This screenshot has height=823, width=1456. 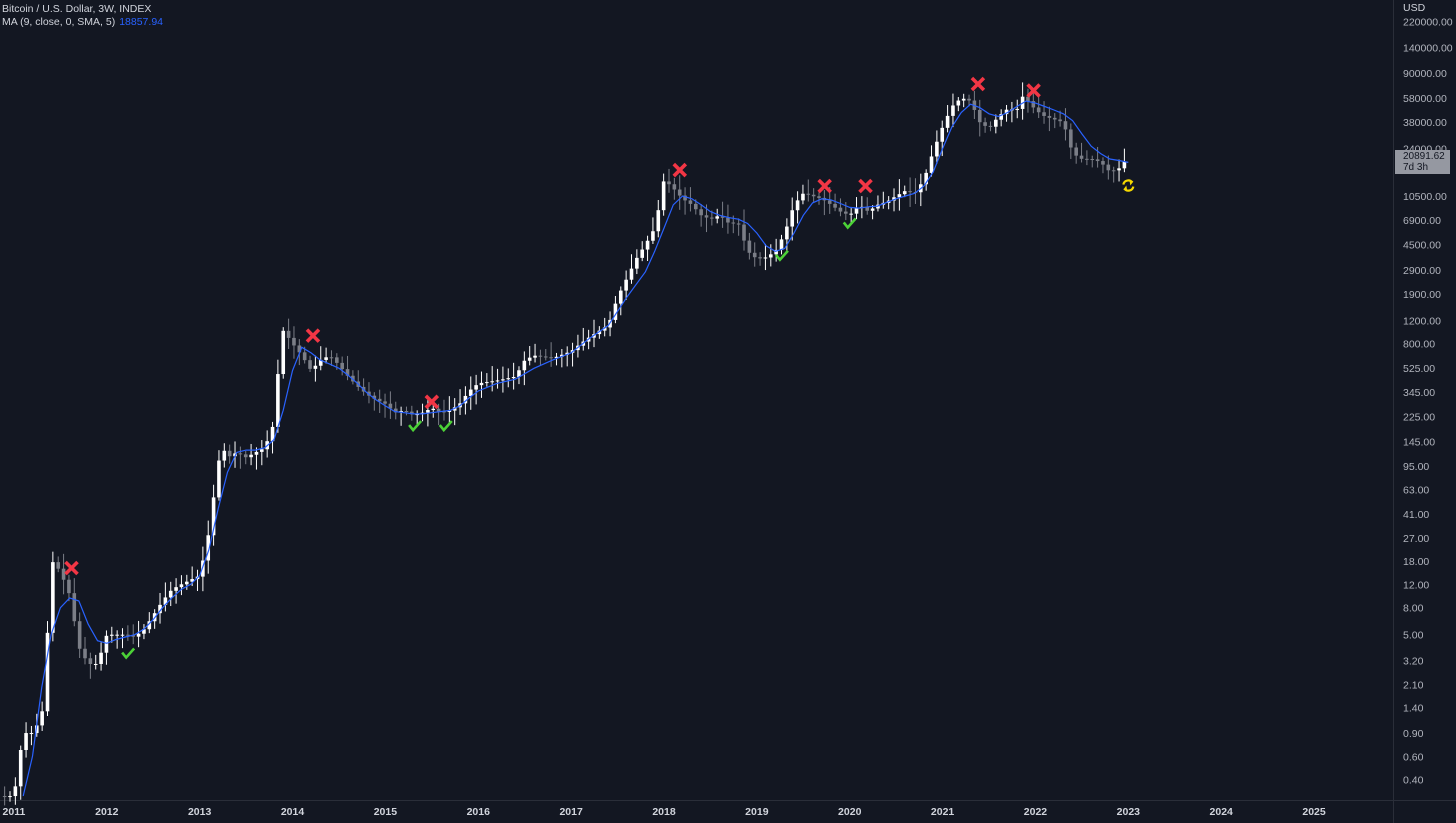 What do you see at coordinates (107, 812) in the screenshot?
I see `time-tick-label: 2012` at bounding box center [107, 812].